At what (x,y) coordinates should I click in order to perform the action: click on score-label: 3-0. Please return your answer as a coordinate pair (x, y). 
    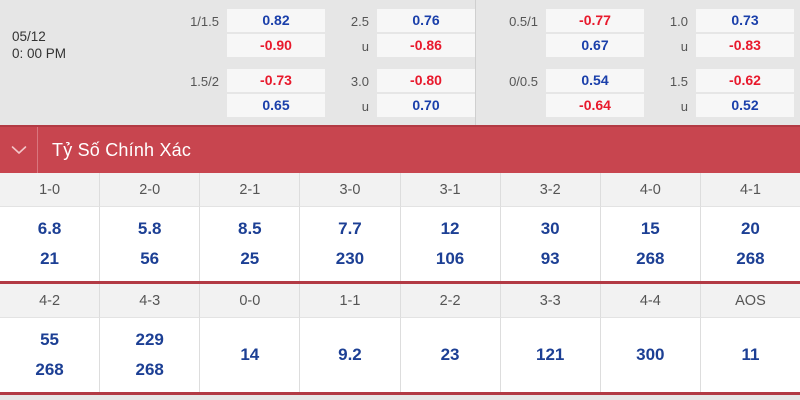
    Looking at the image, I should click on (350, 190).